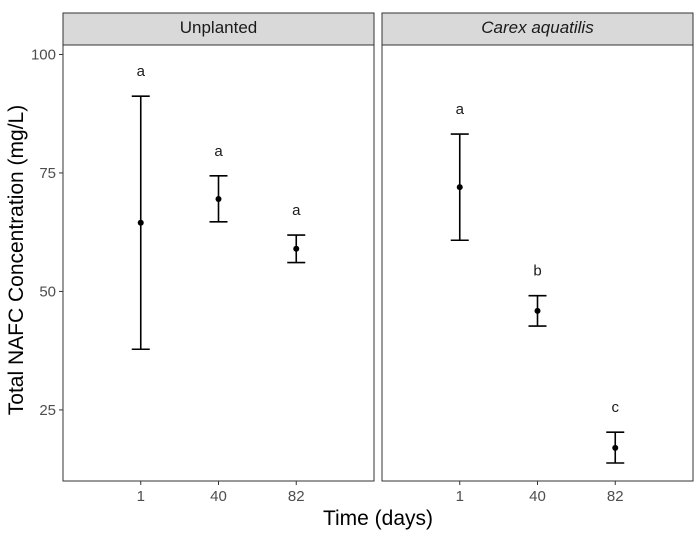 This screenshot has width=697, height=540. I want to click on facet-strip, so click(218, 29).